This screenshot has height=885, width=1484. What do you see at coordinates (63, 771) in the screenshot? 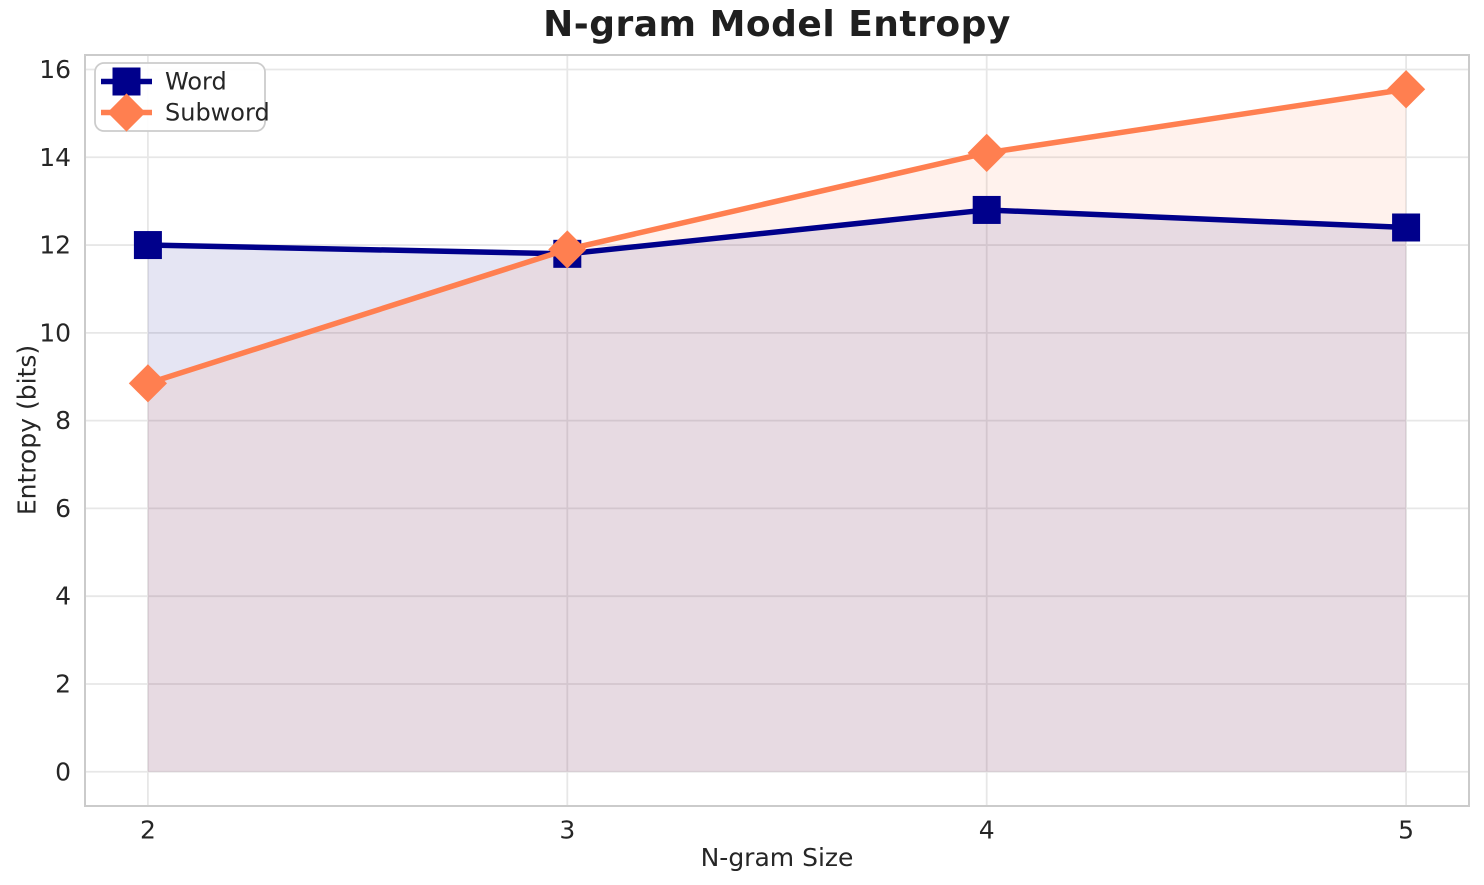
I see `y-tick-0: 0` at bounding box center [63, 771].